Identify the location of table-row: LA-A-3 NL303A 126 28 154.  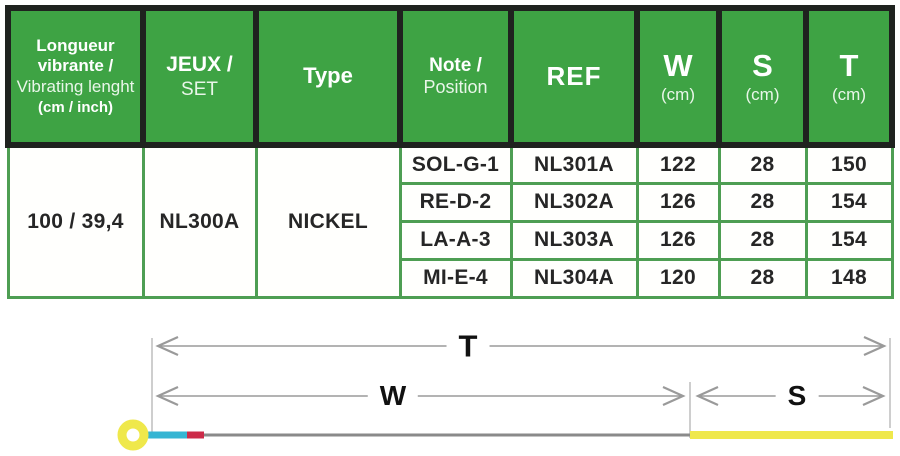
(451, 240).